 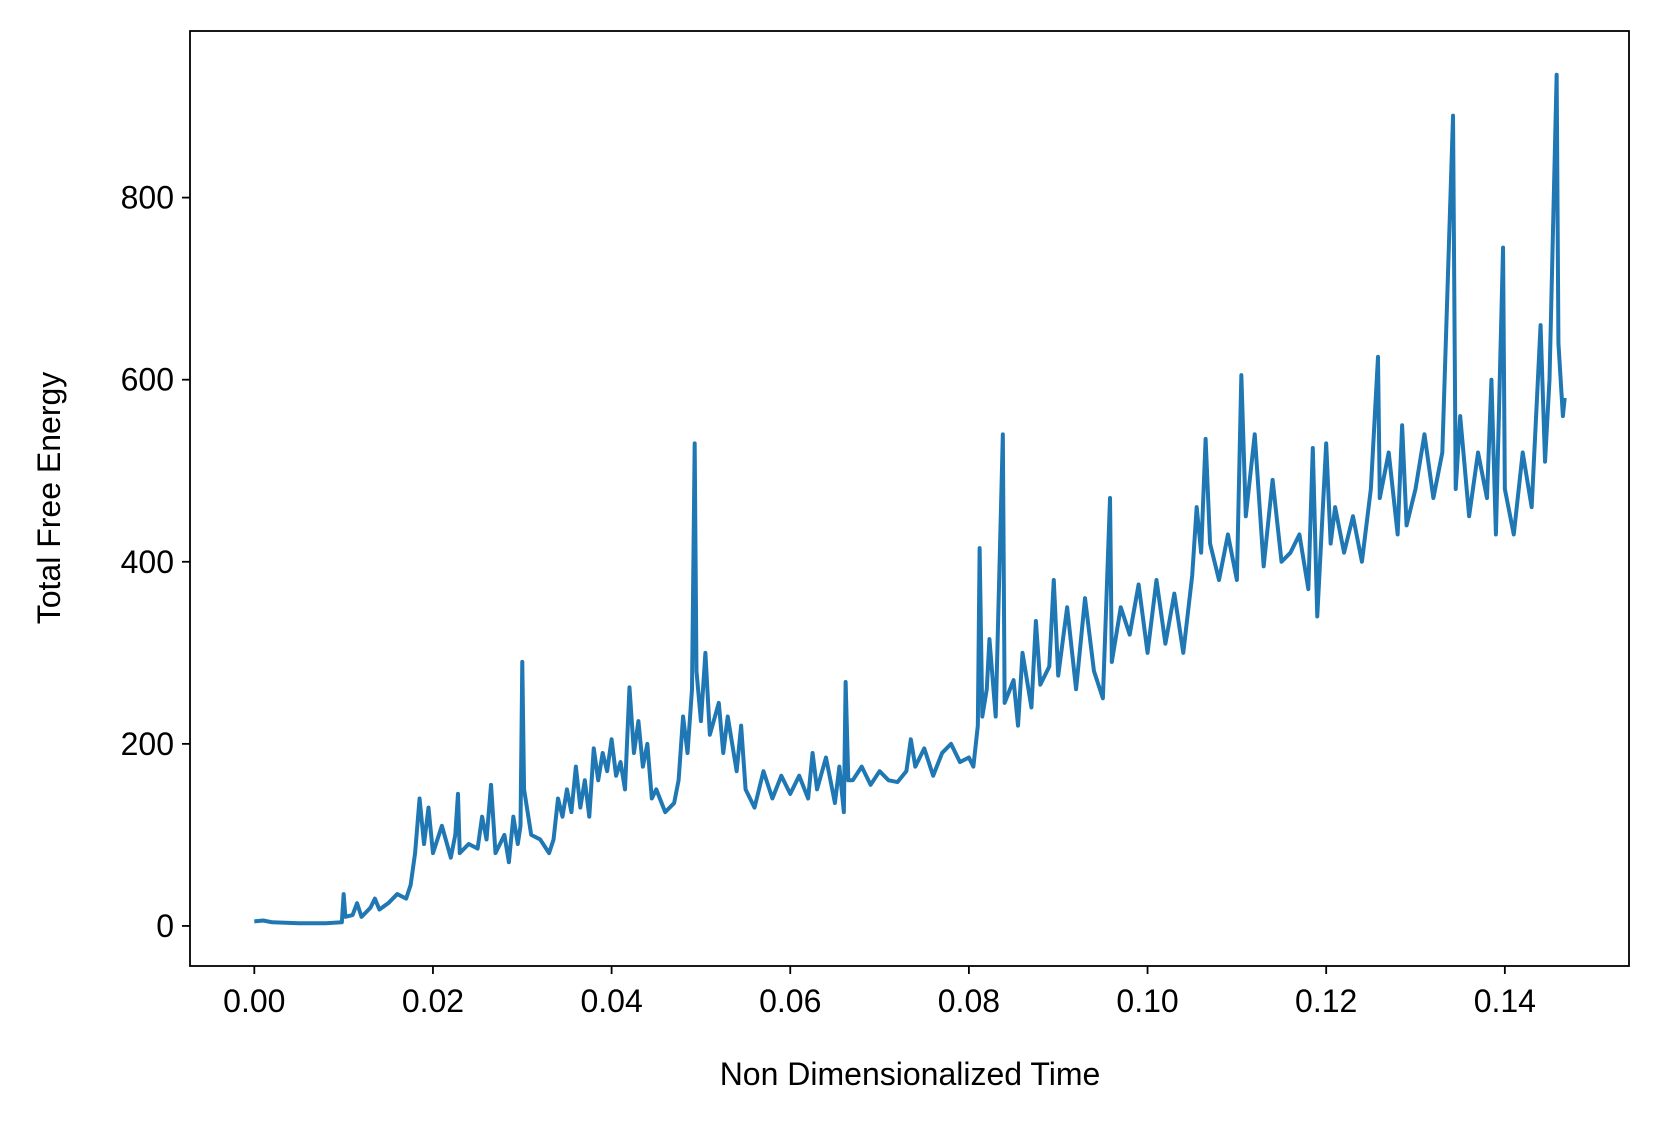 I want to click on x-tick-label: 0.02, so click(x=433, y=1001).